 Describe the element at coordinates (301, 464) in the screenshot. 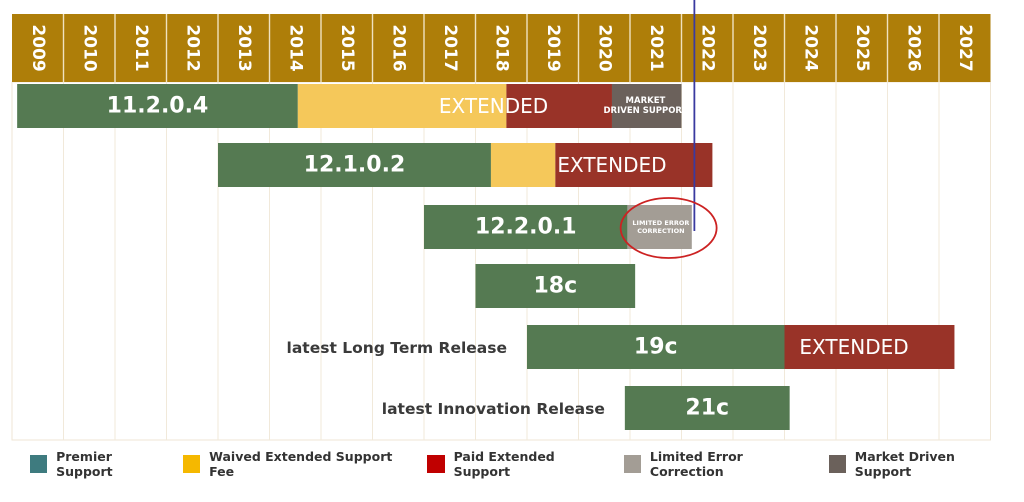

I see `legend-label-waived: Waived Extended Support Fee` at that location.